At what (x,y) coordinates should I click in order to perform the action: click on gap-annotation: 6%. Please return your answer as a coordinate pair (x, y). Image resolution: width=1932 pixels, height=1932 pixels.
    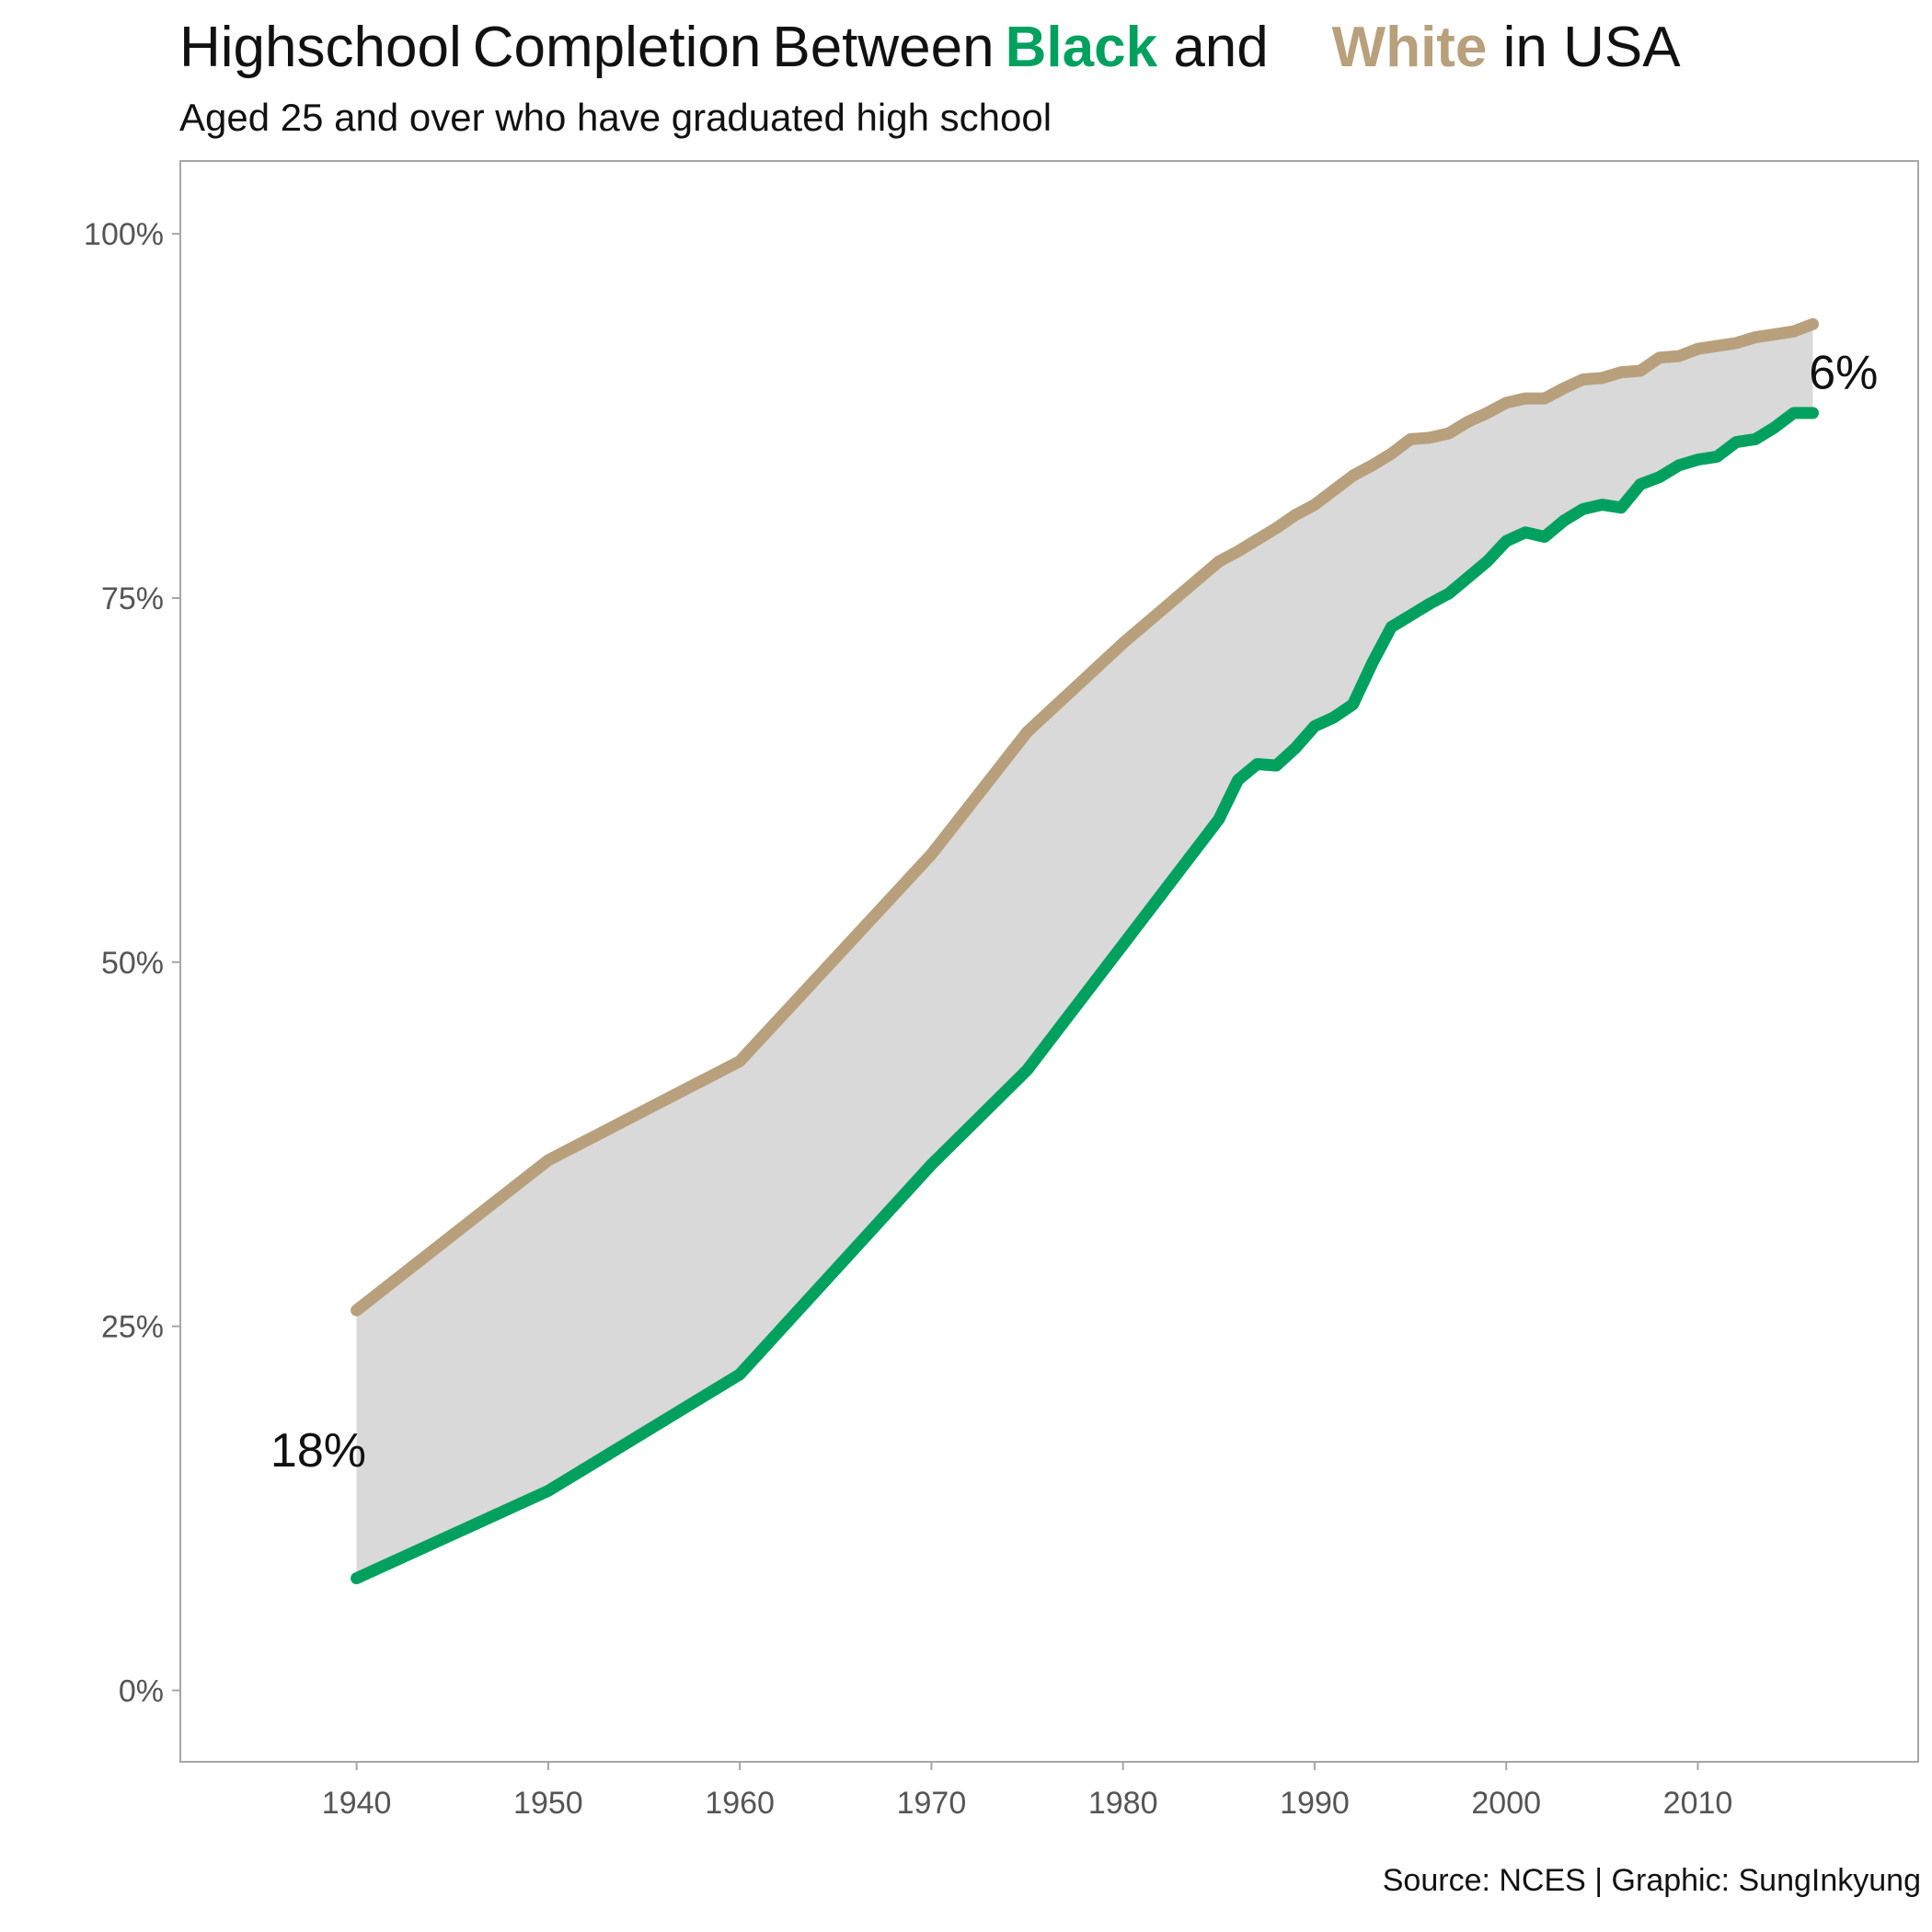
    Looking at the image, I should click on (1843, 373).